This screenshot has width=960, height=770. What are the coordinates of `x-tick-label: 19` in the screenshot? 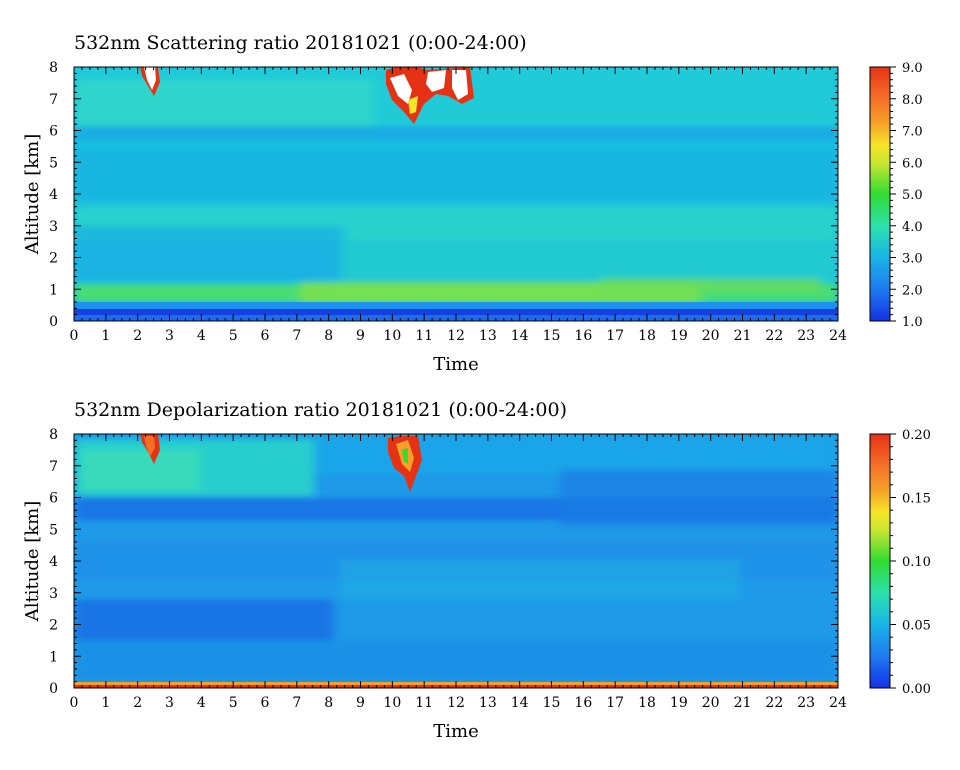 It's located at (679, 703).